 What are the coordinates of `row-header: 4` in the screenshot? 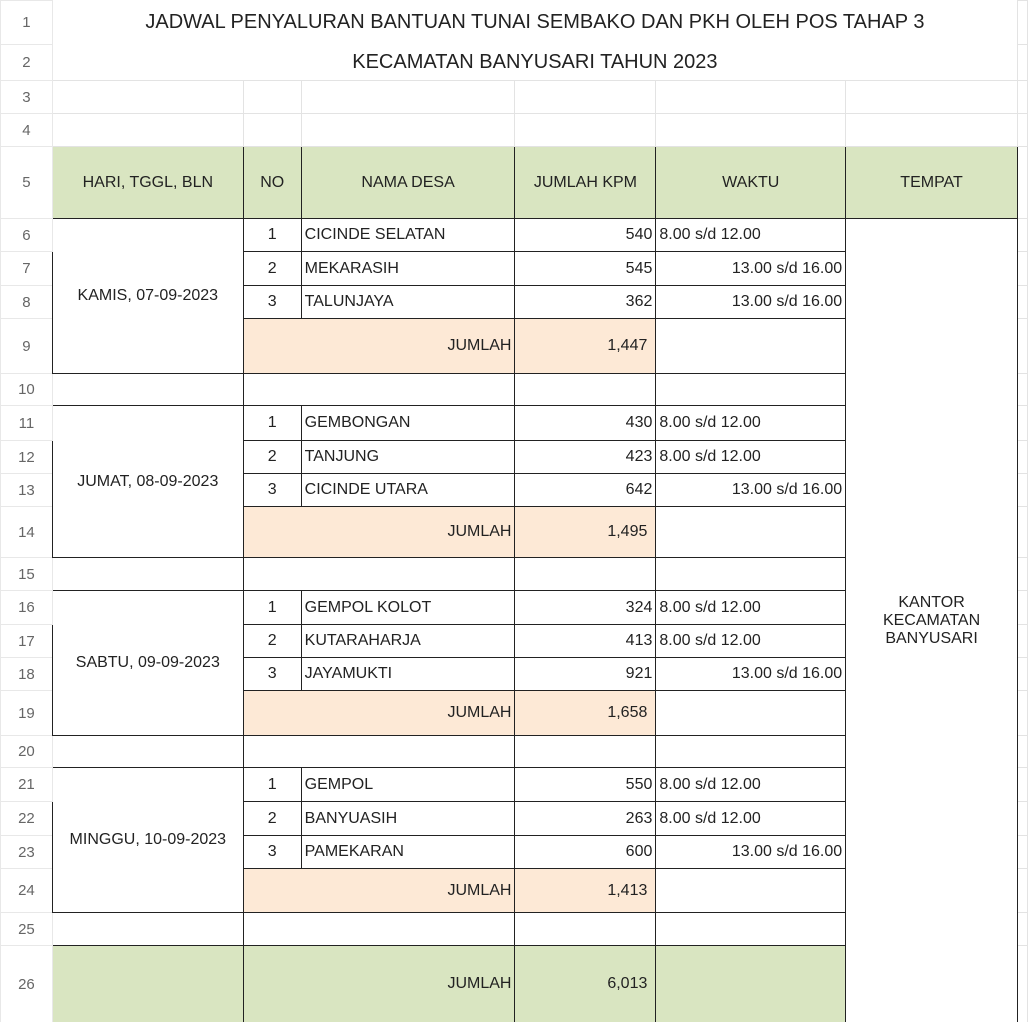 It's located at (26, 130).